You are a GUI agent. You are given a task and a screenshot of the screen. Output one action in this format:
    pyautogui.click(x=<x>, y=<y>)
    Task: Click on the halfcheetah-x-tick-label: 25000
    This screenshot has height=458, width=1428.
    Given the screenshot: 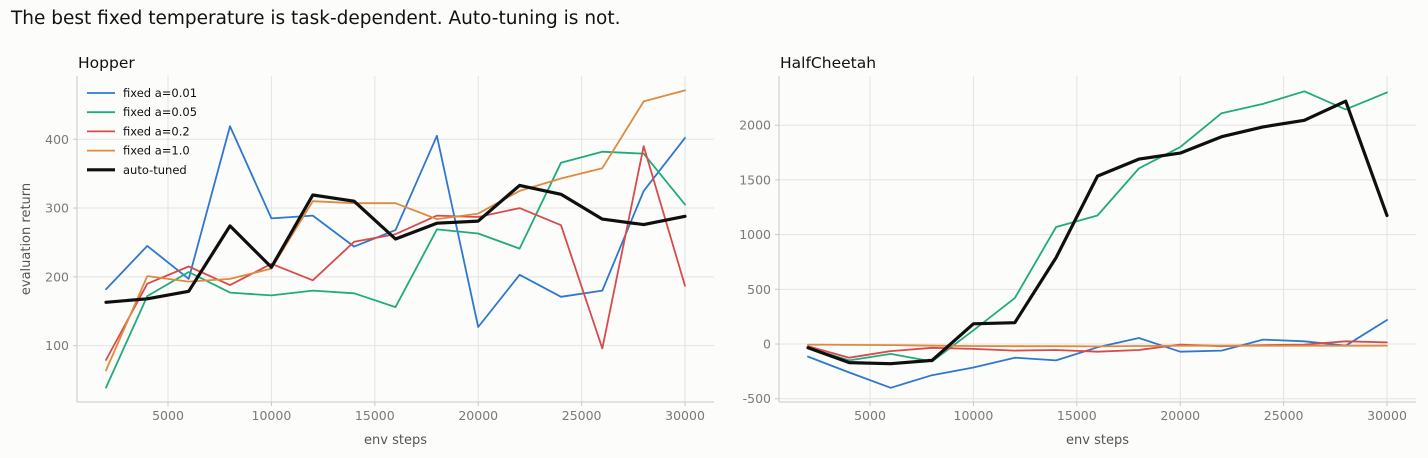 What is the action you would take?
    pyautogui.click(x=1284, y=415)
    